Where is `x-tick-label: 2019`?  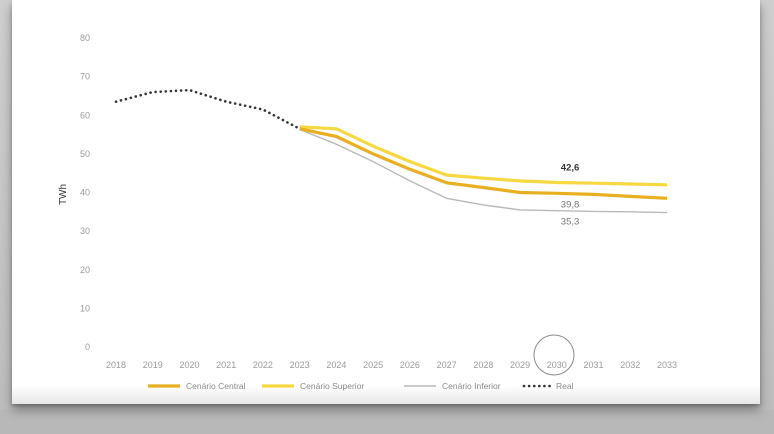
x-tick-label: 2019 is located at coordinates (153, 365).